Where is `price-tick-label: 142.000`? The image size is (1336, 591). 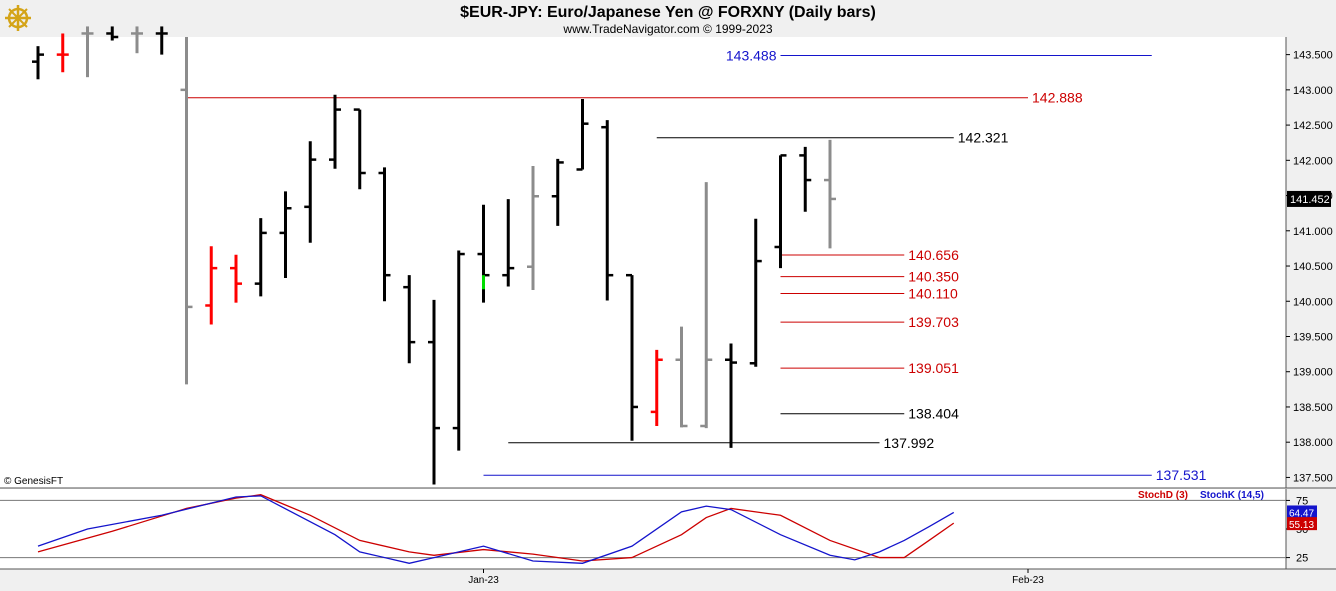
price-tick-label: 142.000 is located at coordinates (1313, 161).